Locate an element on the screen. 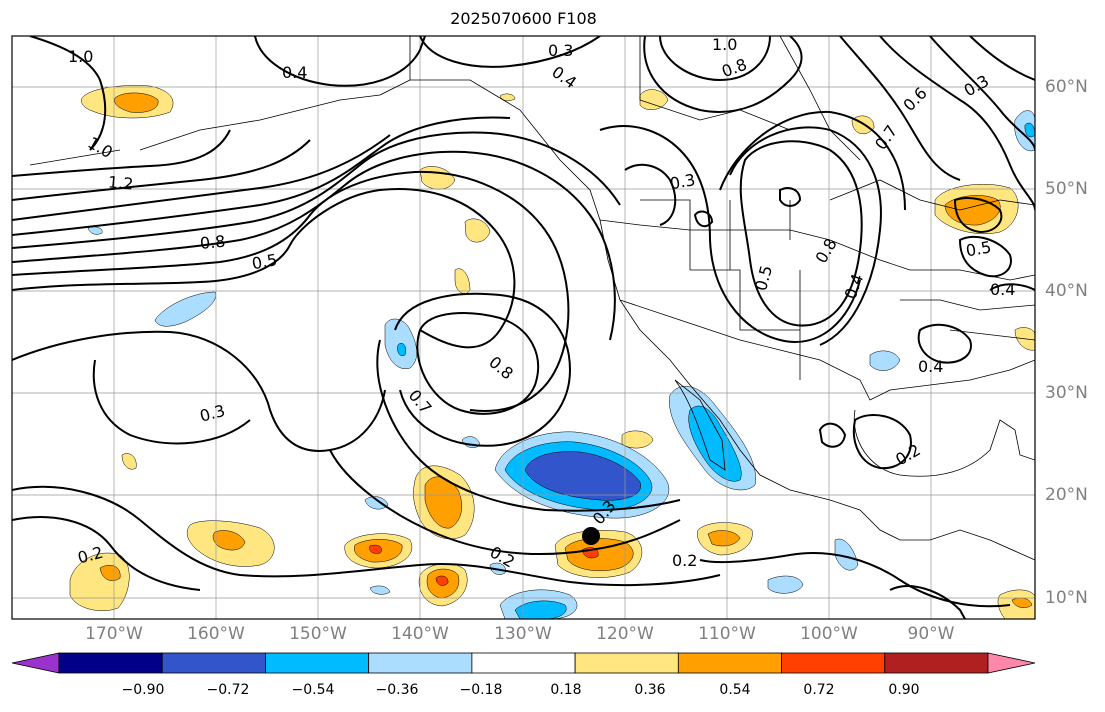 The width and height of the screenshot is (1105, 712). lon-label: 90°W is located at coordinates (931, 634).